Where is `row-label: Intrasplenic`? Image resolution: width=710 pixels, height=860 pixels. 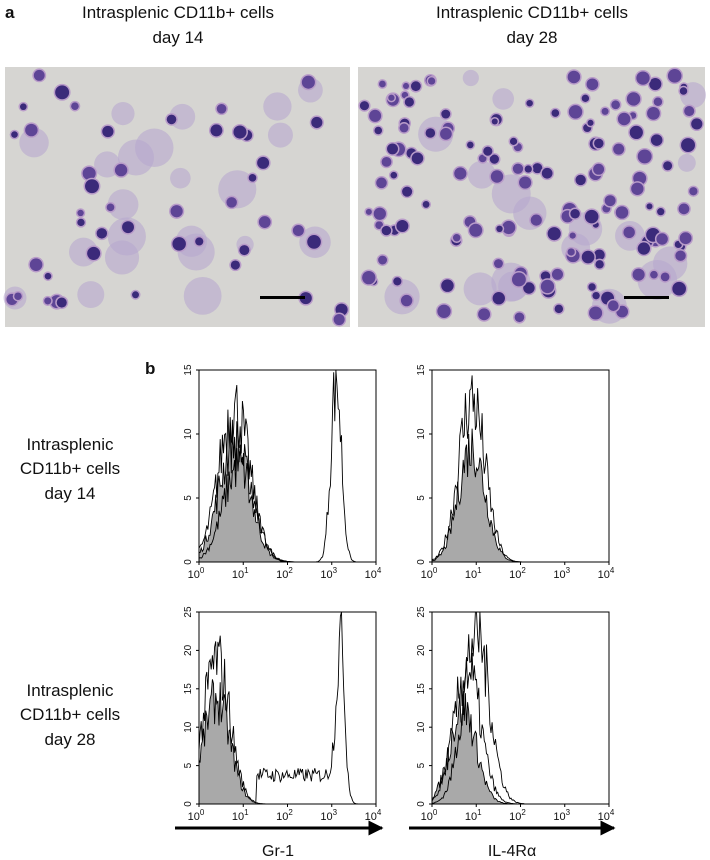
row-label: Intrasplenic is located at coordinates (70, 444).